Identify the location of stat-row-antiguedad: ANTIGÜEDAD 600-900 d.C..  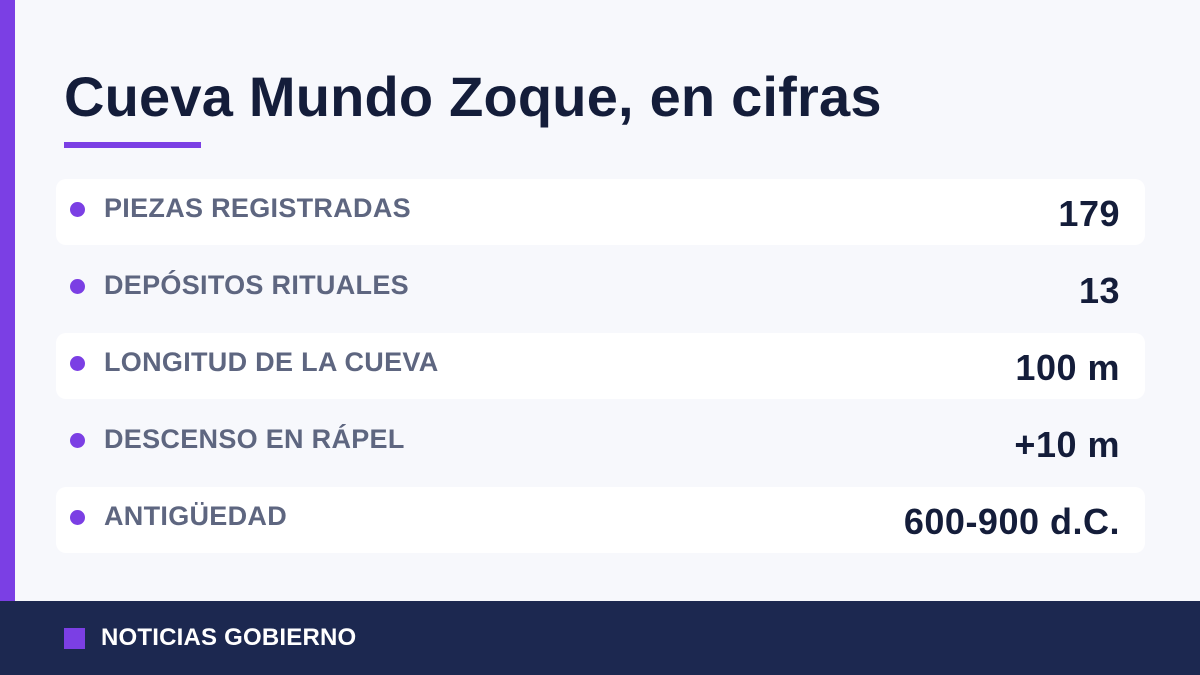
(600, 520).